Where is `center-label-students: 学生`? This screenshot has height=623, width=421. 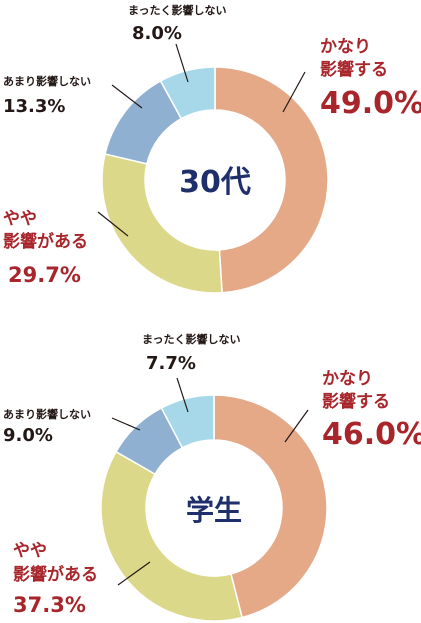
center-label-students: 学生 is located at coordinates (214, 510).